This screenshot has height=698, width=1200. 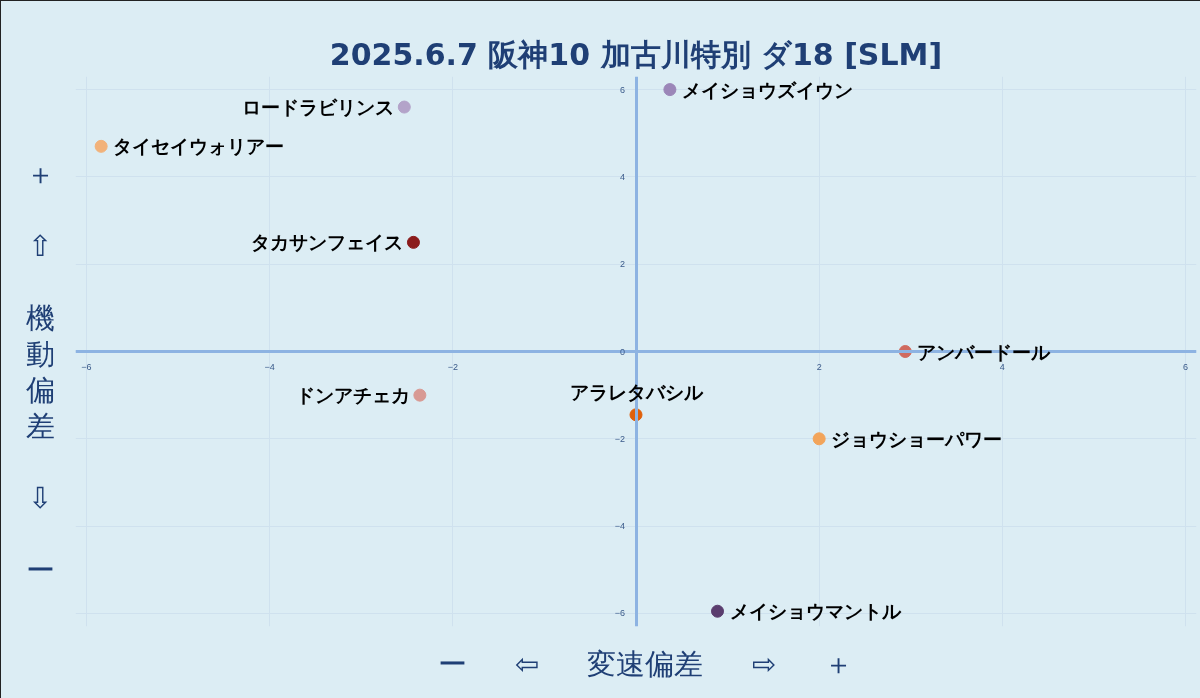 What do you see at coordinates (619, 613) in the screenshot?
I see `y-tick-label: −6` at bounding box center [619, 613].